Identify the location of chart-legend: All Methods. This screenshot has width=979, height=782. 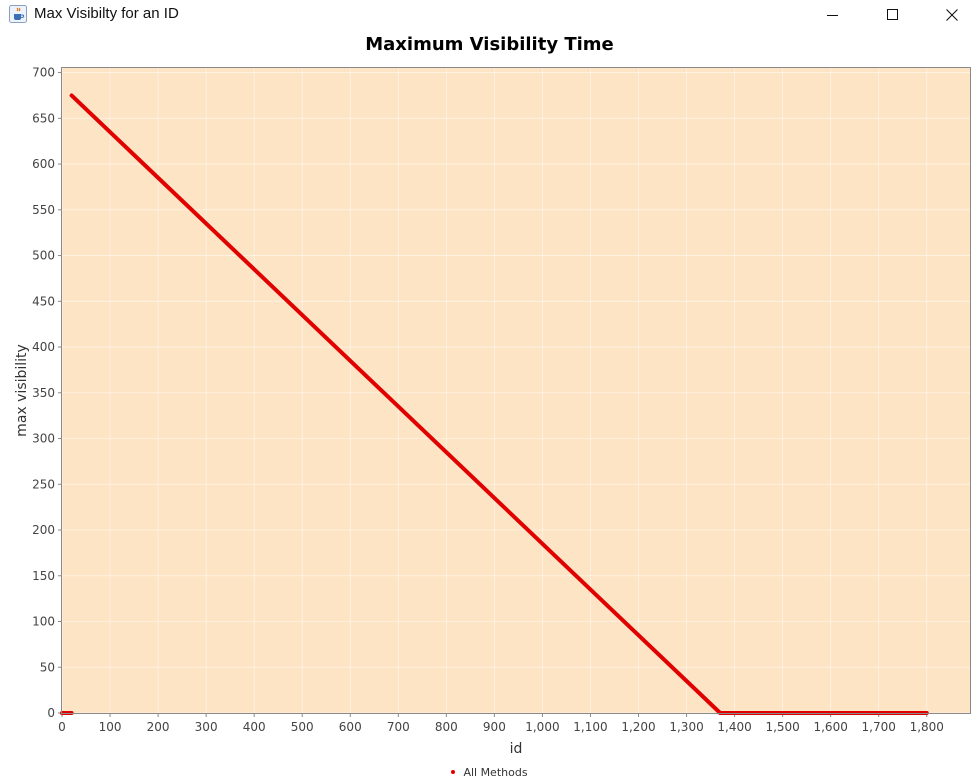
(489, 772).